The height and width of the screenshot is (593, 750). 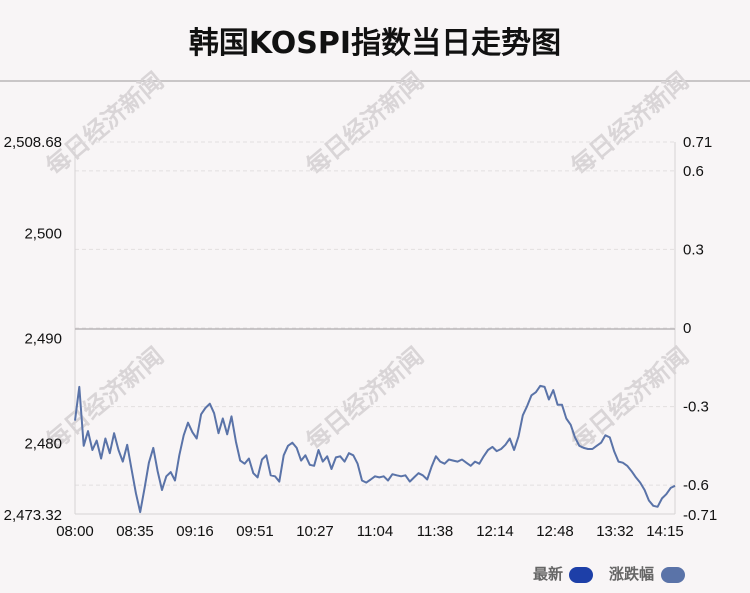 I want to click on legend-latest: 最新, so click(x=563, y=573).